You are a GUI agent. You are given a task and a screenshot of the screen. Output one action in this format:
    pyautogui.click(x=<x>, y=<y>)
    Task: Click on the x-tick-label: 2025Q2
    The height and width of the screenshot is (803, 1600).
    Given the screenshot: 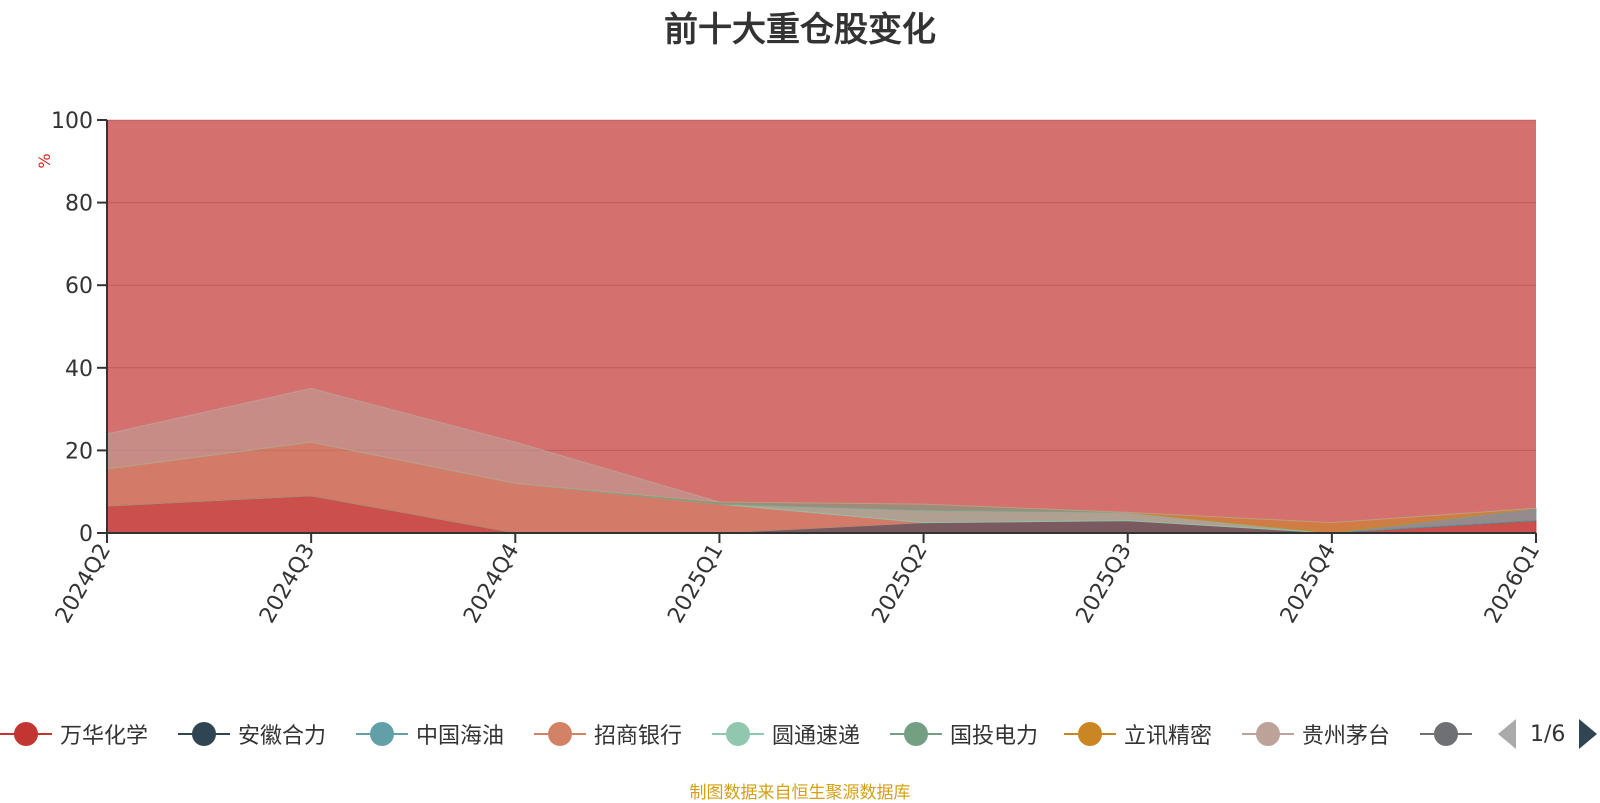 What is the action you would take?
    pyautogui.click(x=899, y=584)
    